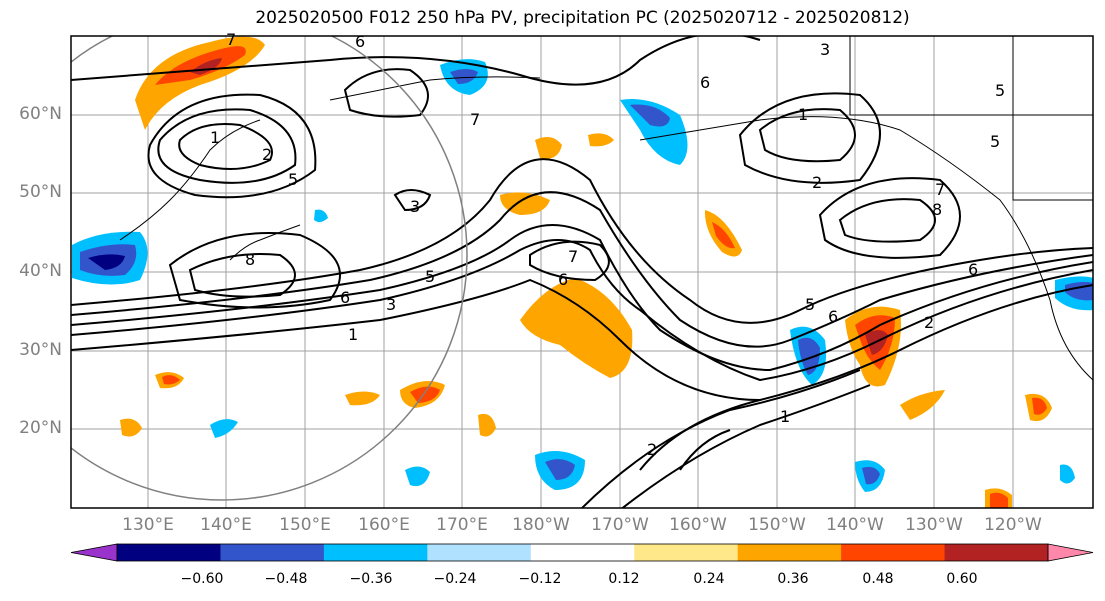 Image resolution: width=1105 pixels, height=601 pixels. Describe the element at coordinates (40, 428) in the screenshot. I see `lat-label: 20°N` at that location.